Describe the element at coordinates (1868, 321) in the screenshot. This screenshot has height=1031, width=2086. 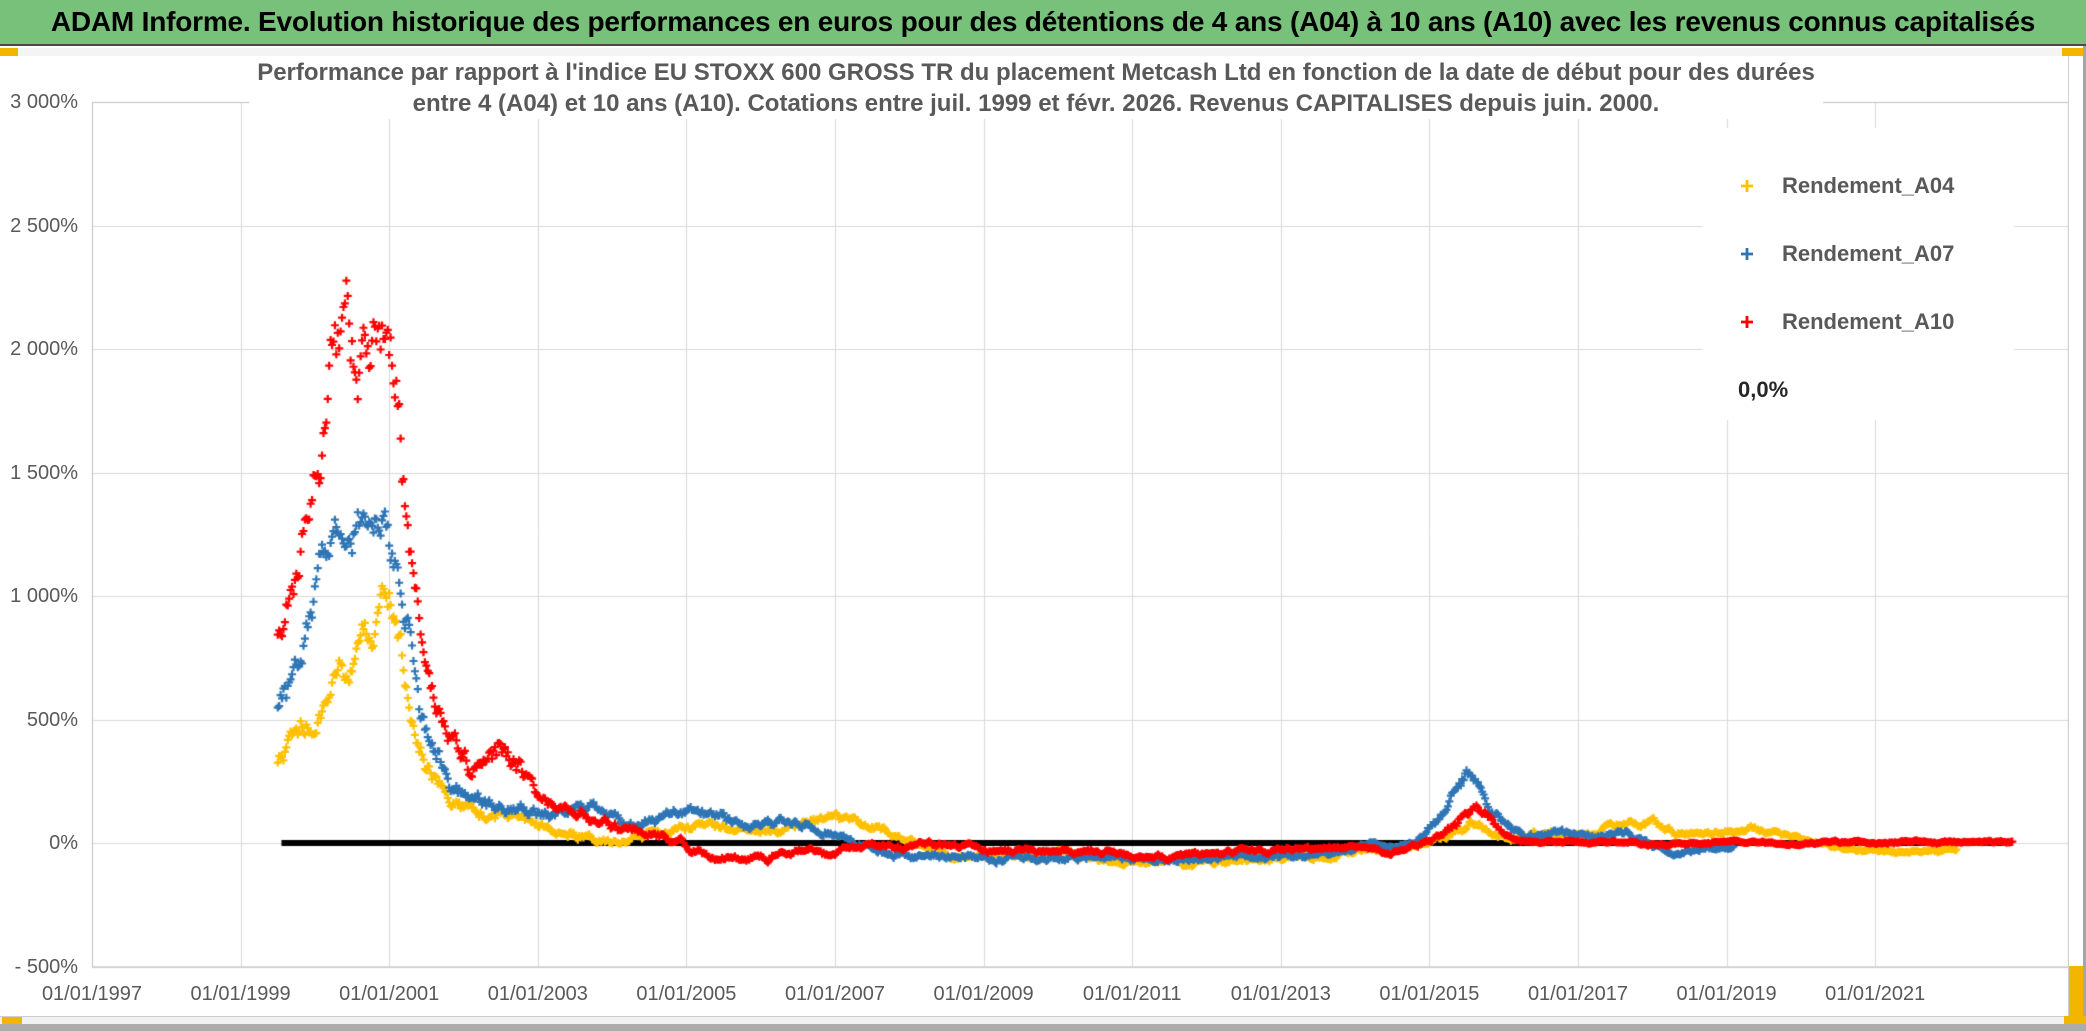
I see `legend-label: Rendement_A10` at that location.